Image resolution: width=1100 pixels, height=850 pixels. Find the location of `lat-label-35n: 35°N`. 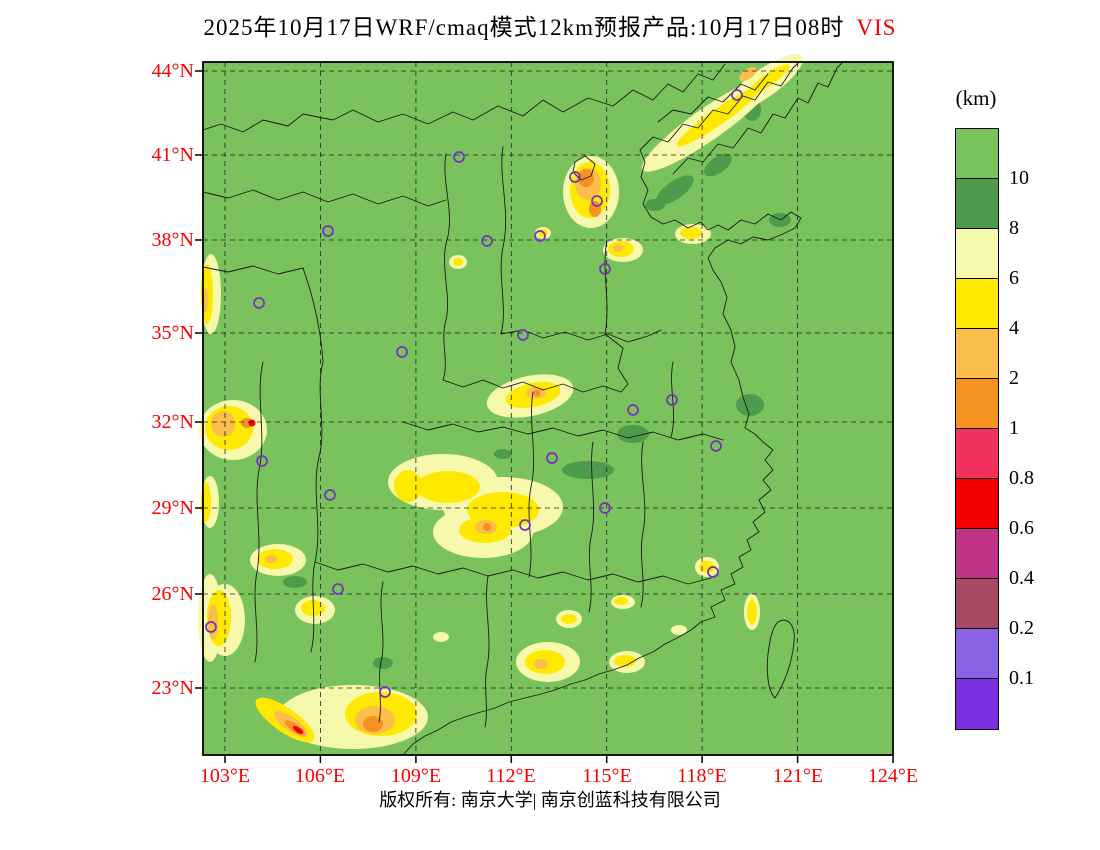

lat-label-35n: 35°N is located at coordinates (172, 333).